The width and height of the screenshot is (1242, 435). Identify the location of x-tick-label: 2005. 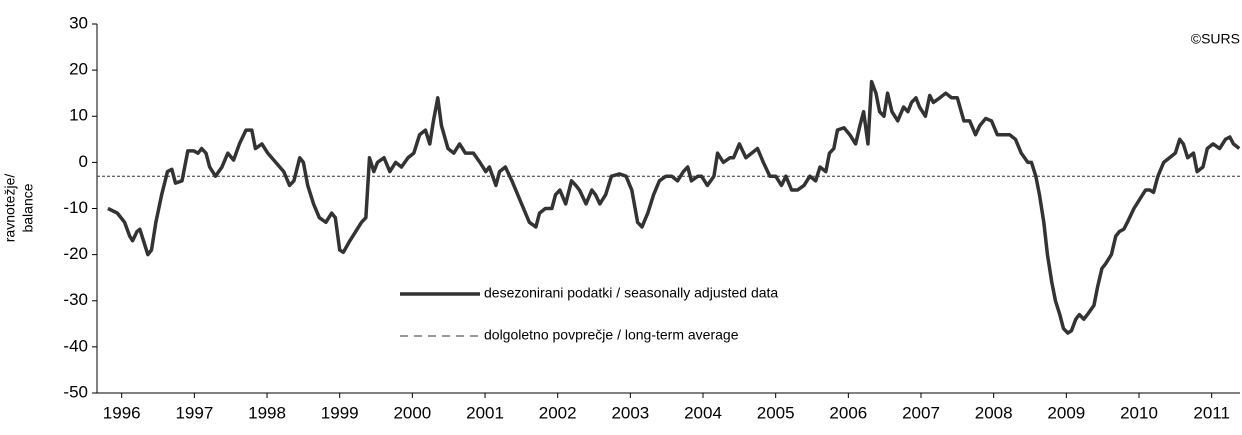
(776, 412).